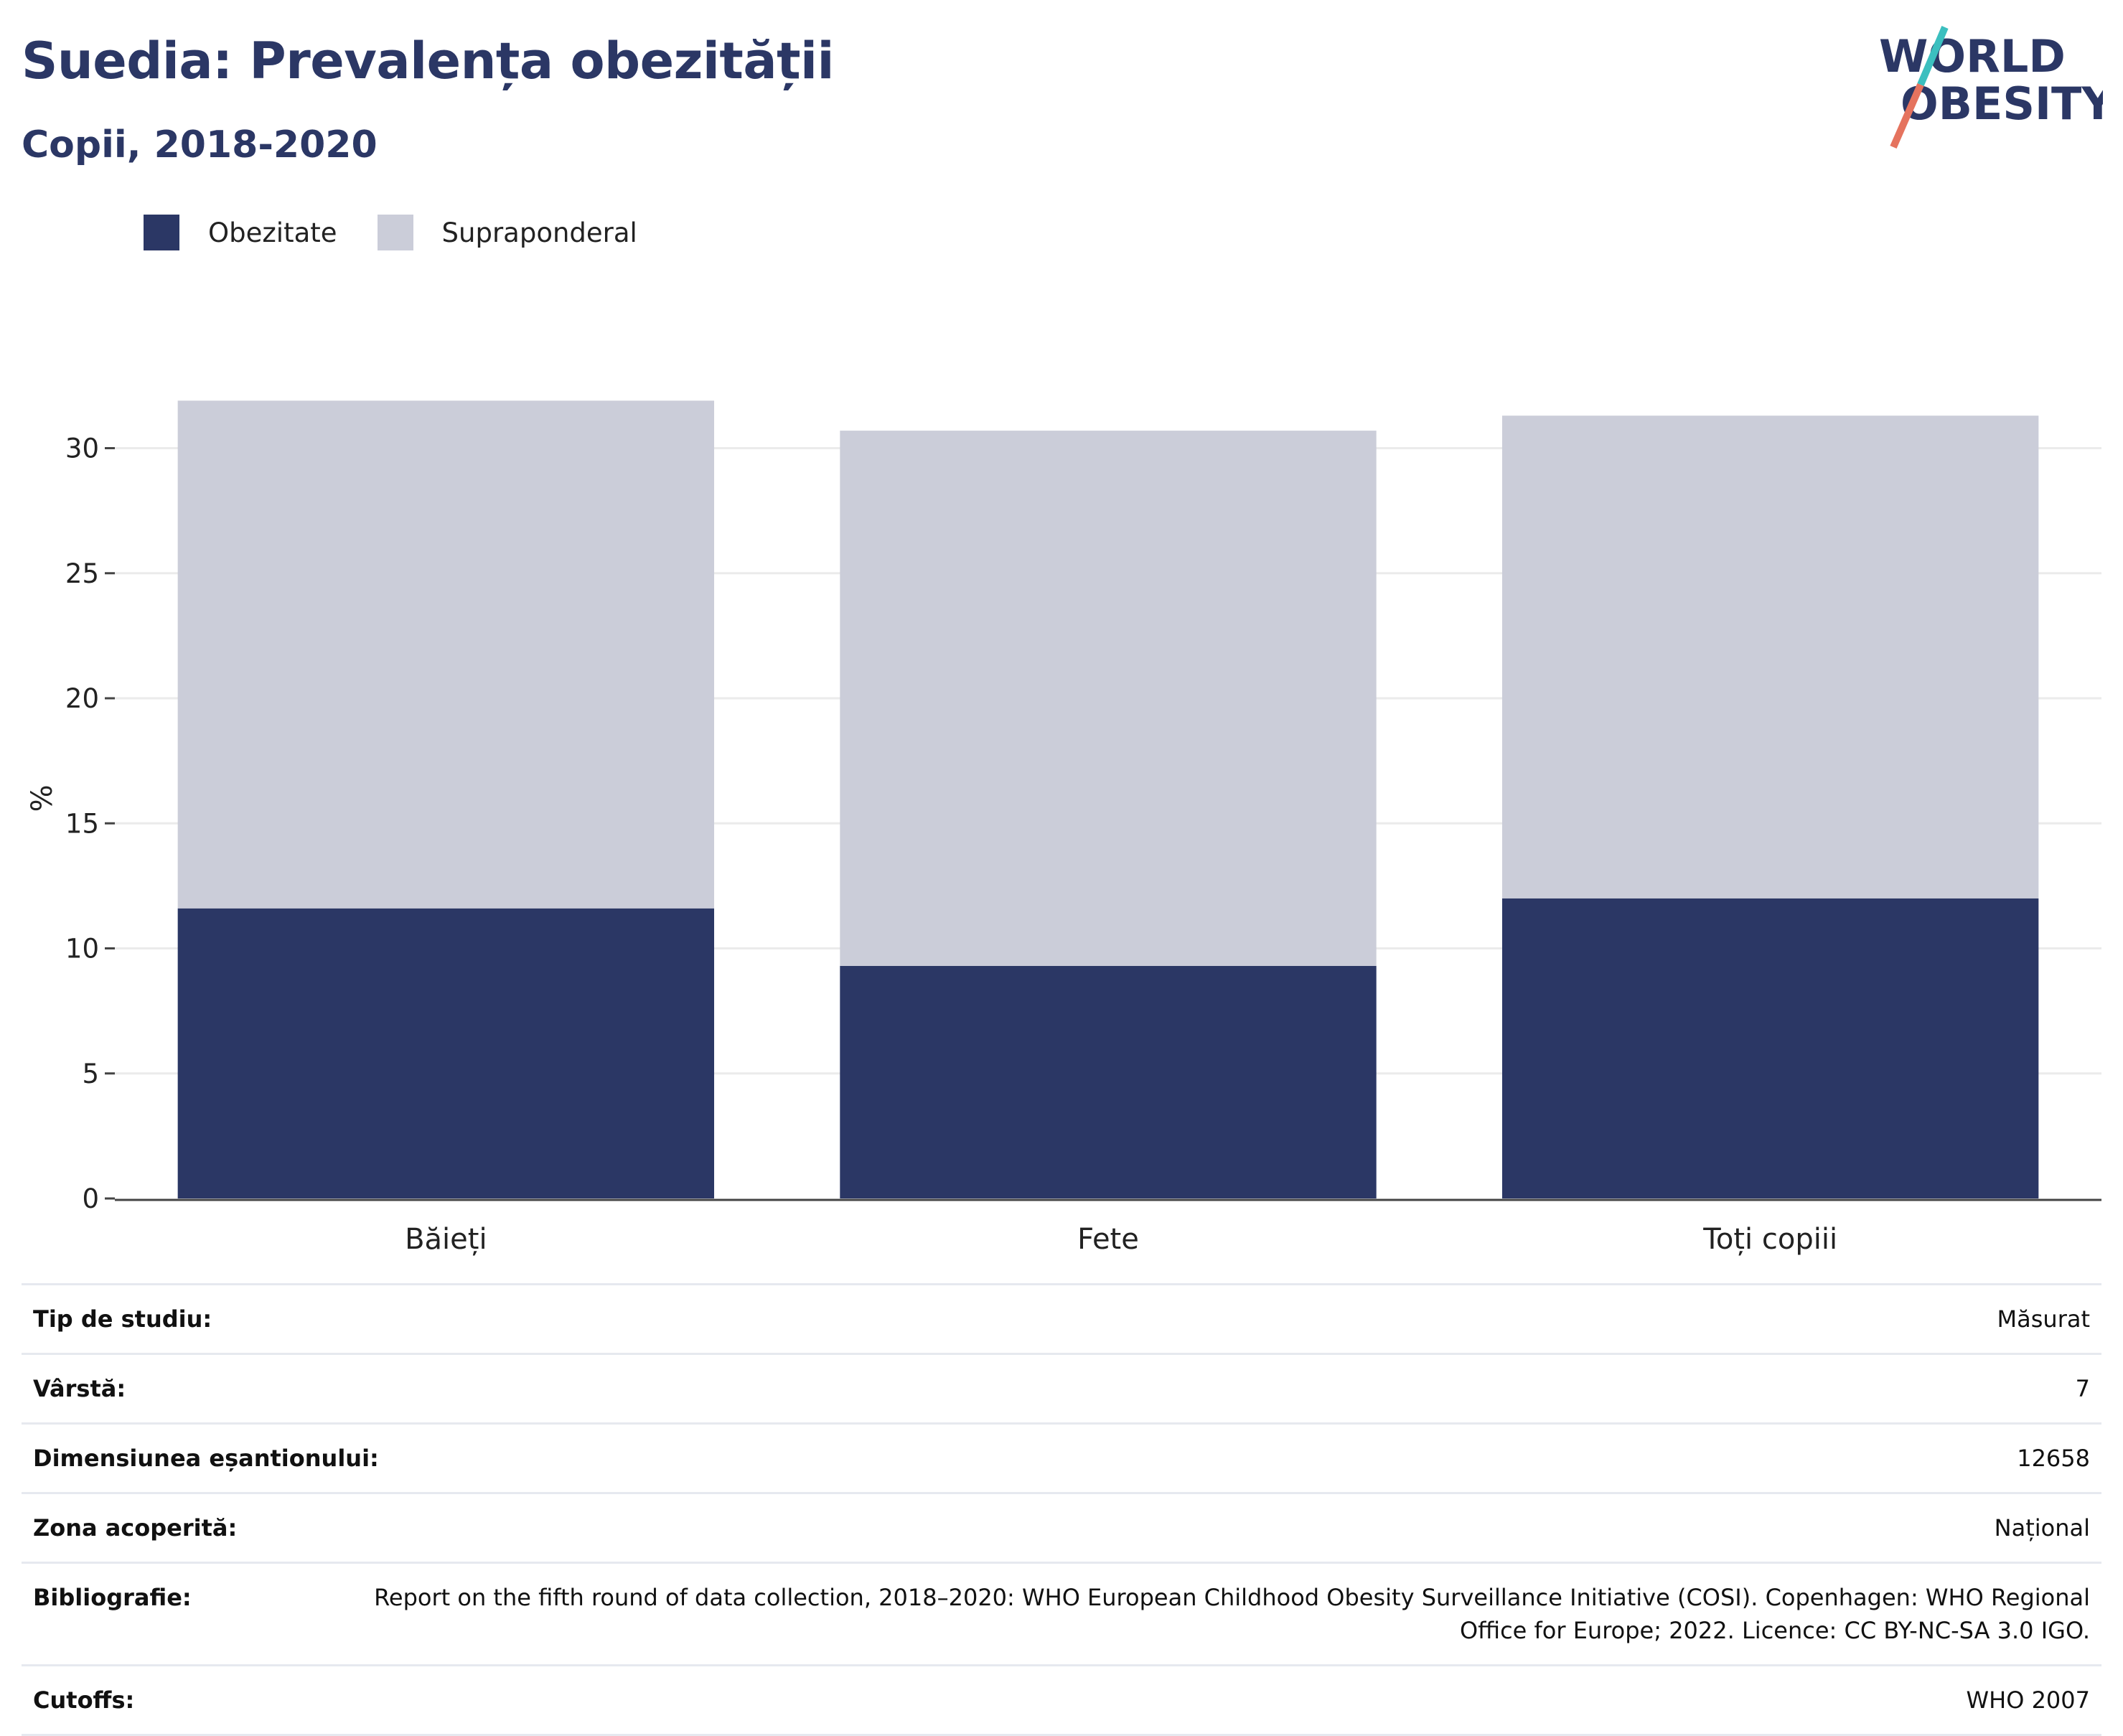 The width and height of the screenshot is (2123, 1736). Describe the element at coordinates (2082, 1388) in the screenshot. I see `info-value: 7` at that location.